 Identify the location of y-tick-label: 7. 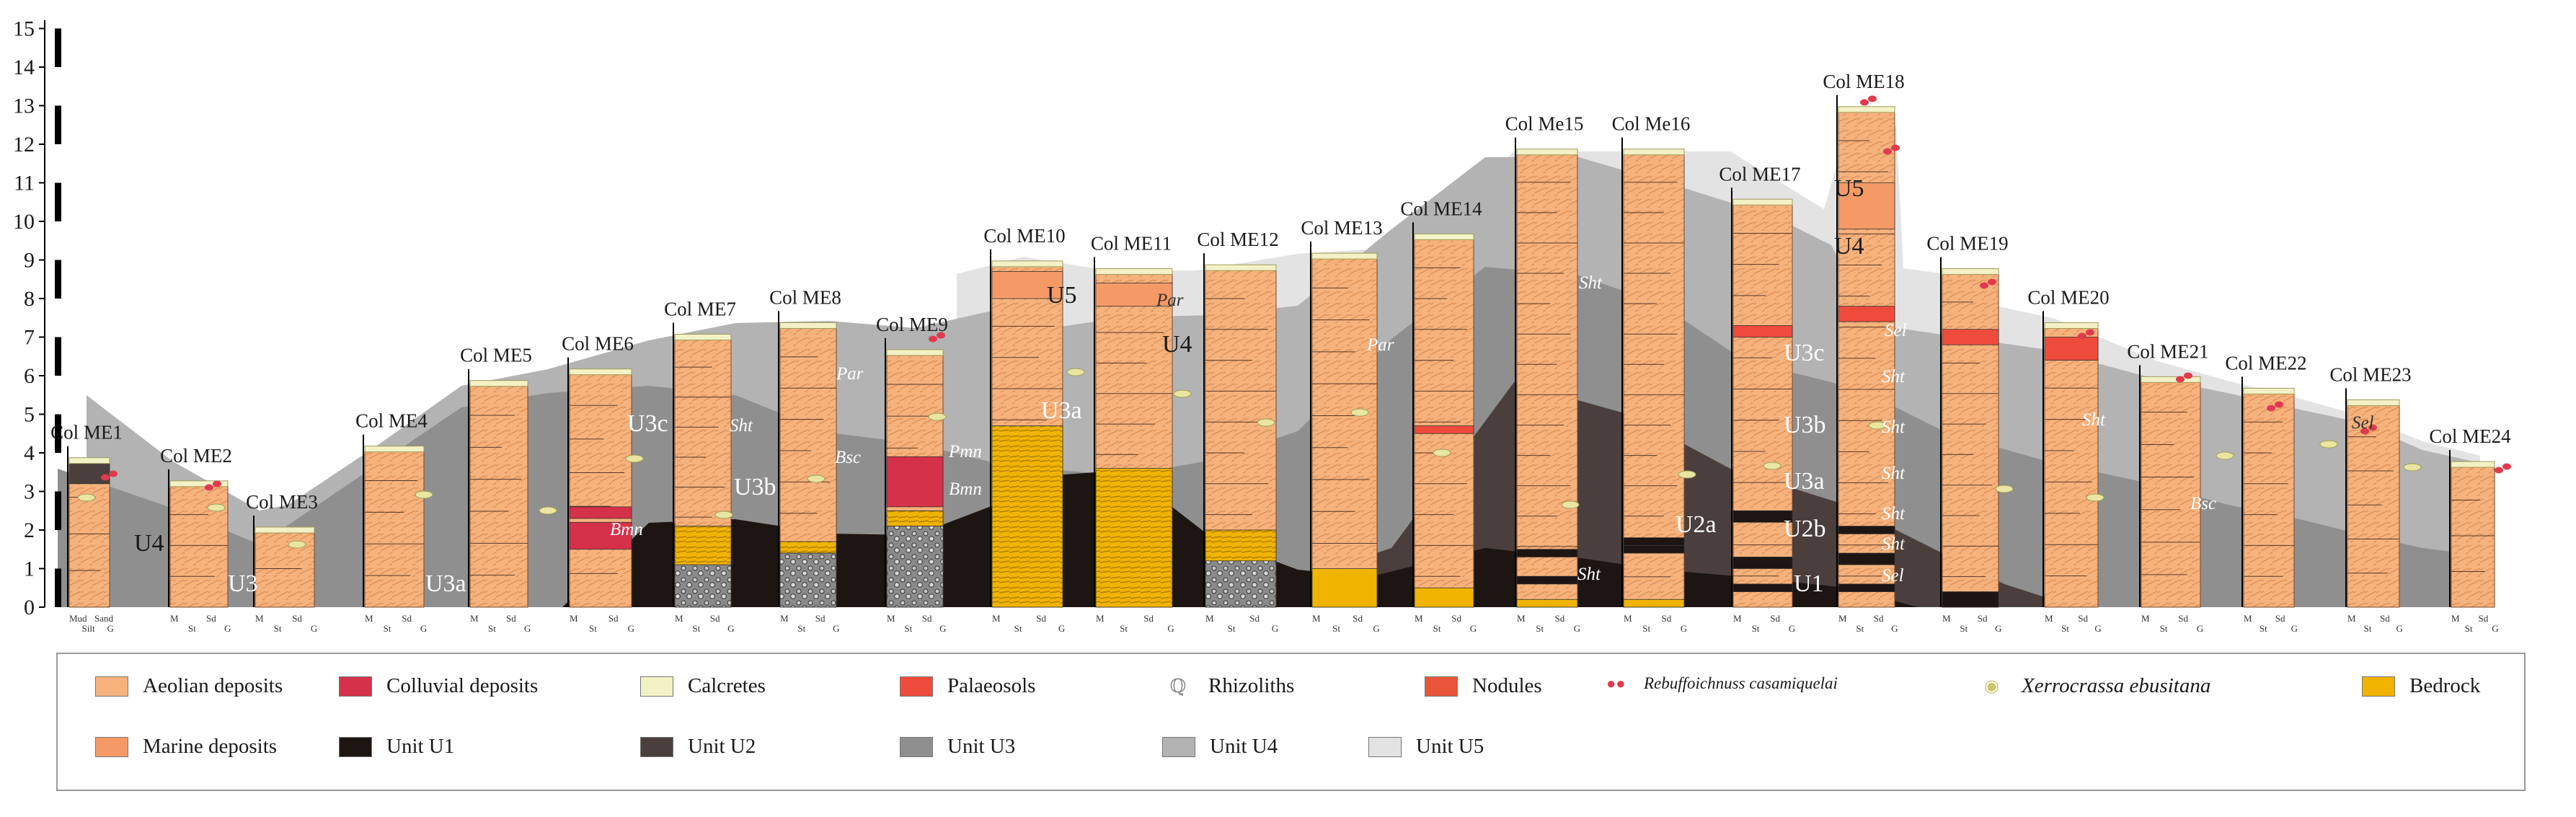
(29, 338).